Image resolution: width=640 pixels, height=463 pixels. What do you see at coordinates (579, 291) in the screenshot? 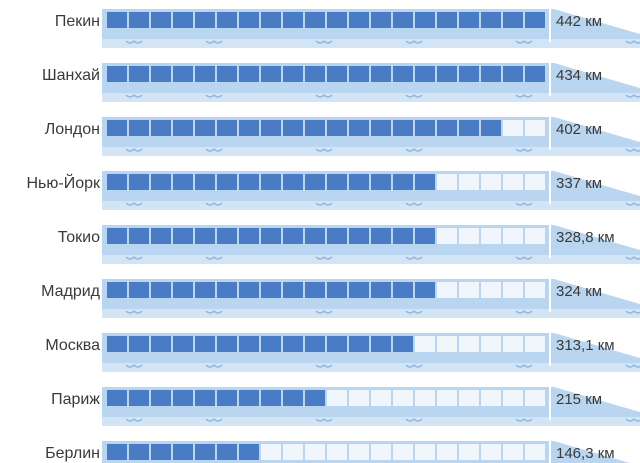
I see `value-label: 324 км` at bounding box center [579, 291].